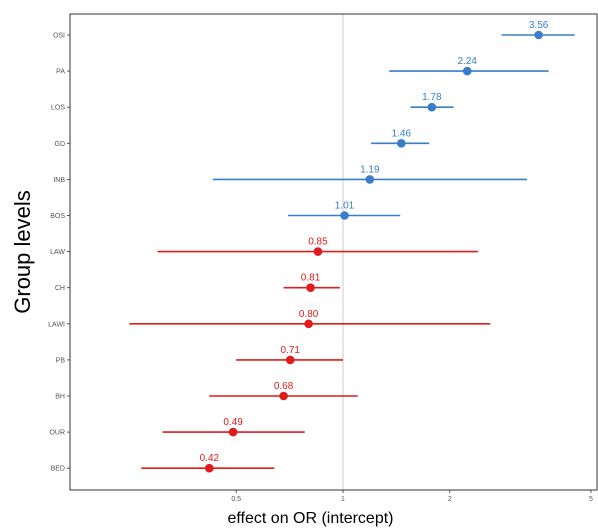 This screenshot has width=598, height=529. What do you see at coordinates (311, 518) in the screenshot?
I see `x-axis-label: effect on OR (intercept)` at bounding box center [311, 518].